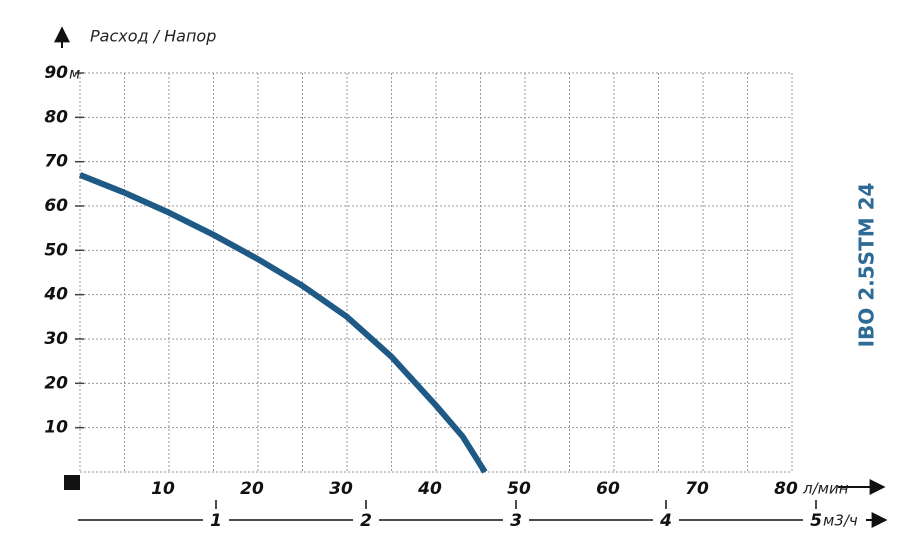 This screenshot has height=543, width=915. What do you see at coordinates (429, 489) in the screenshot?
I see `x-tick-label: 40` at bounding box center [429, 489].